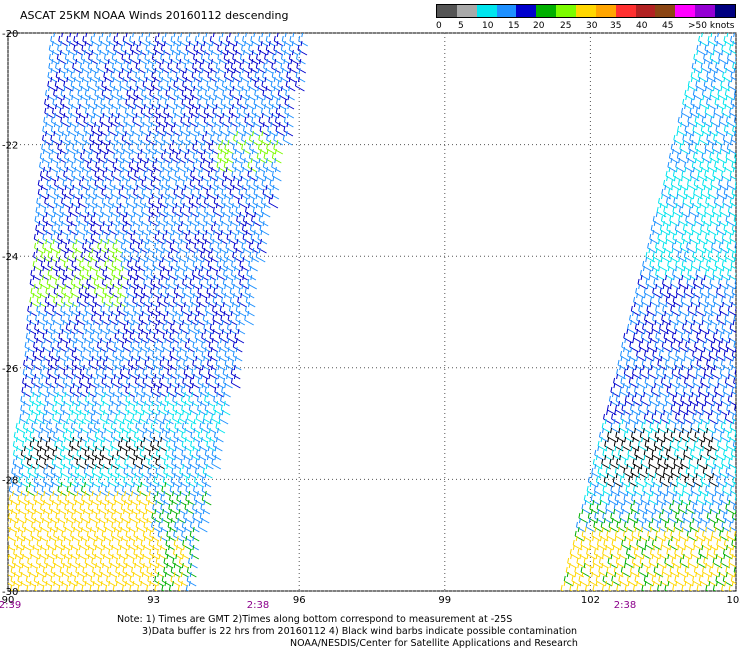 The width and height of the screenshot is (740, 650). I want to click on legend-swatch, so click(486, 11).